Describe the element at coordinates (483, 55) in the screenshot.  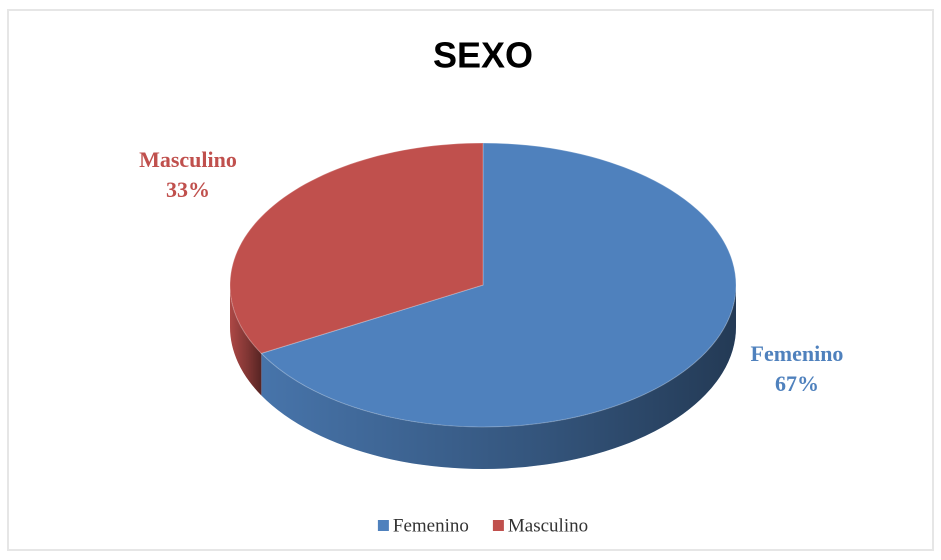
I see `chart-title: SEXO` at that location.